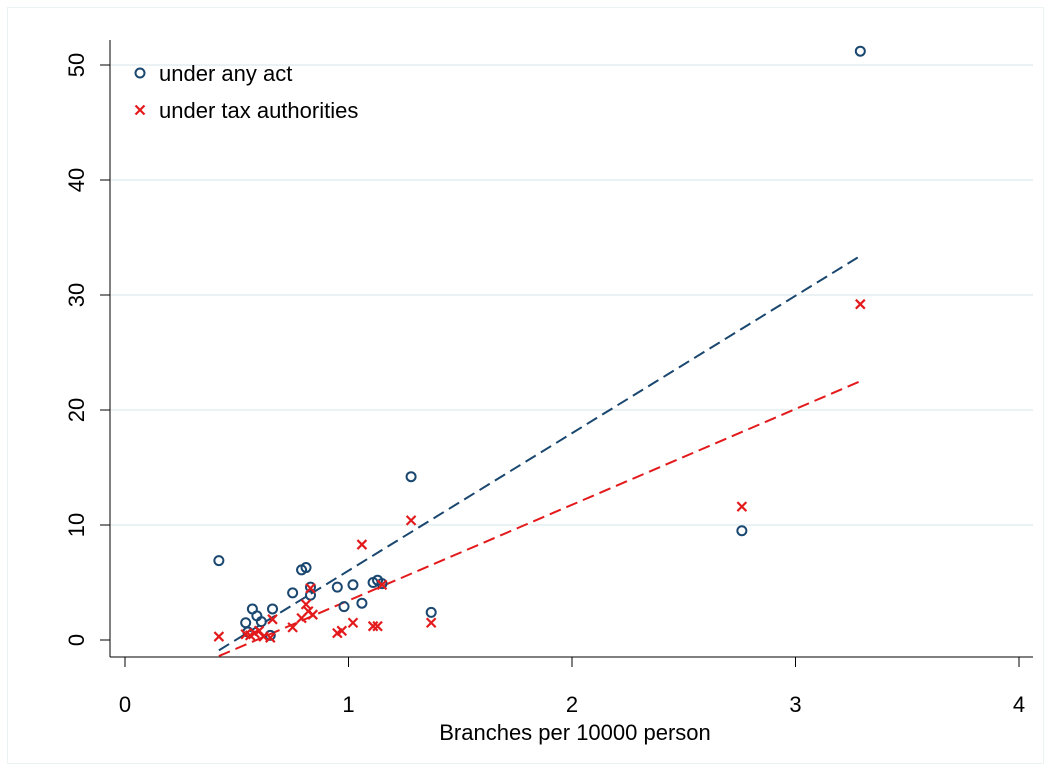  I want to click on x-tick-label: 1, so click(348, 704).